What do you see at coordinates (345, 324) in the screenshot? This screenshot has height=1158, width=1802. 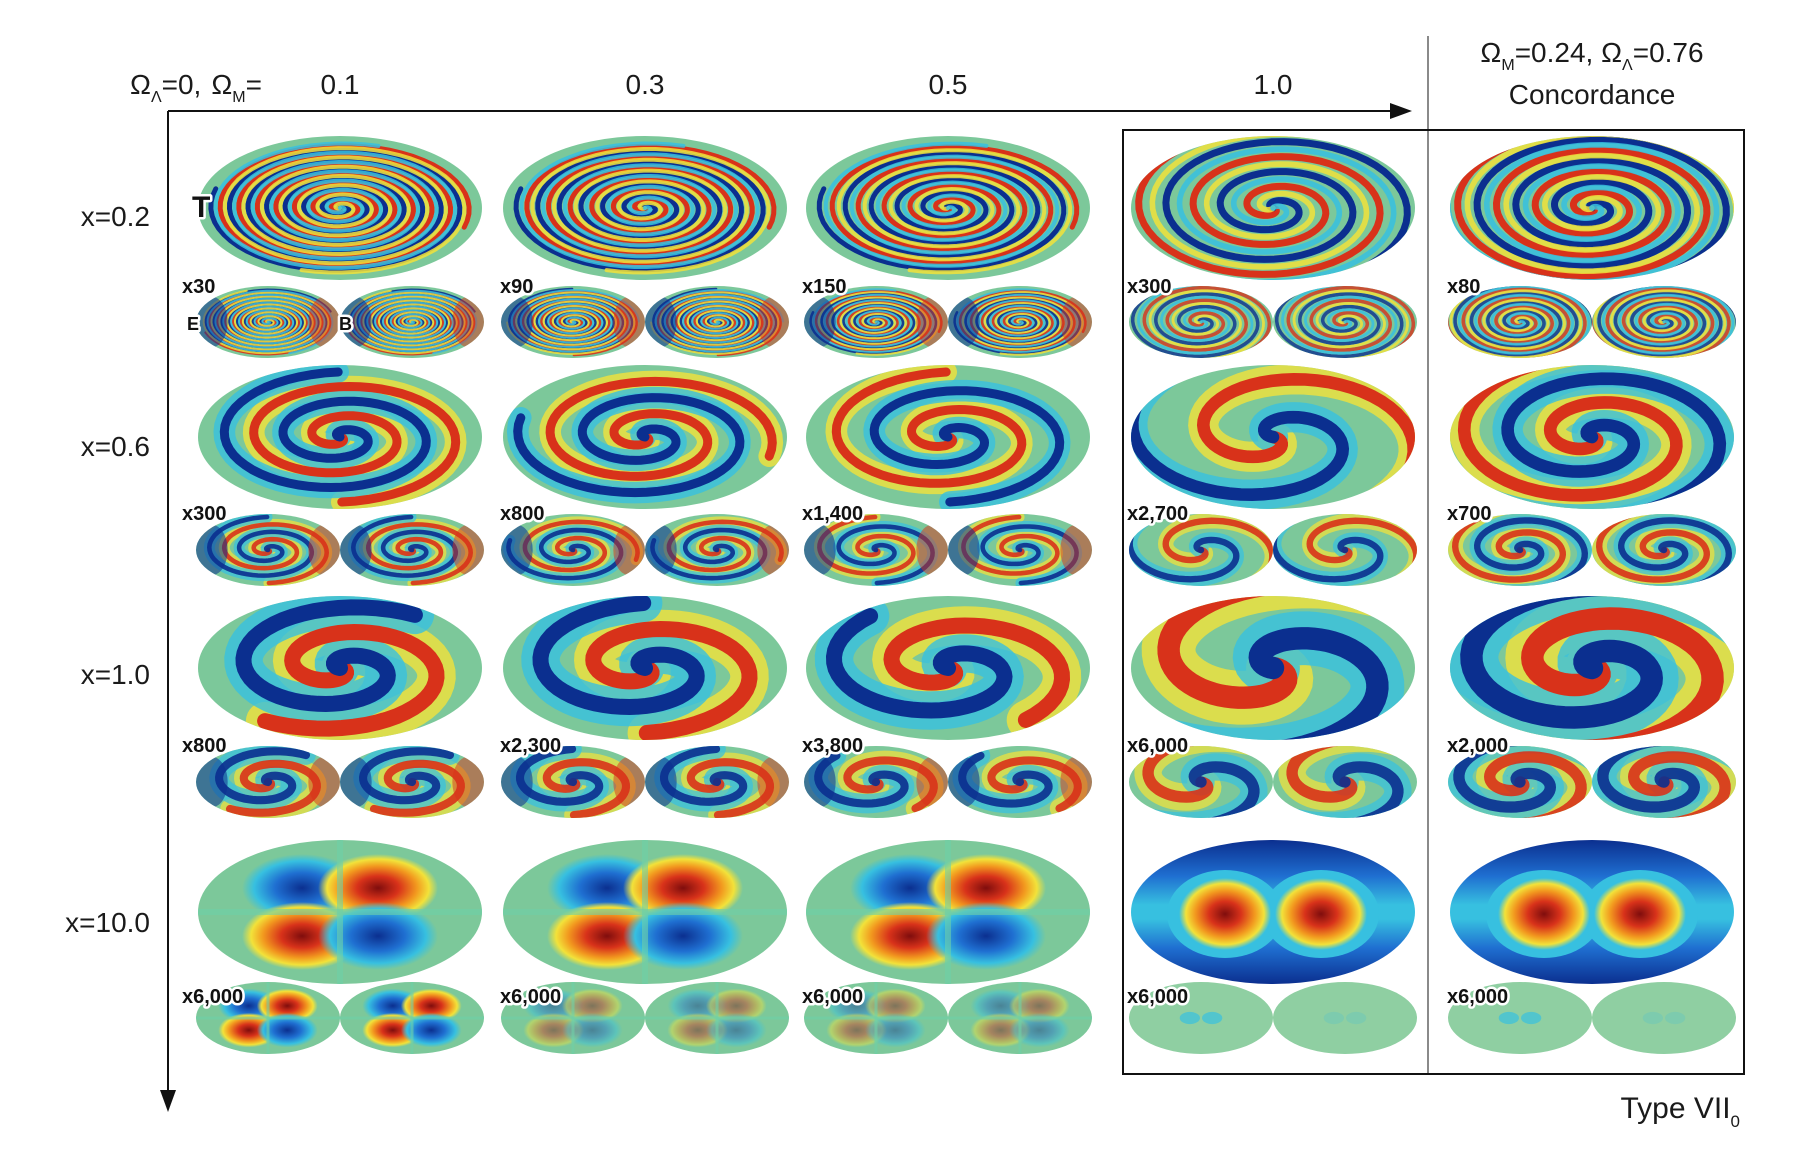 I see `b-mode-map-label: B` at bounding box center [345, 324].